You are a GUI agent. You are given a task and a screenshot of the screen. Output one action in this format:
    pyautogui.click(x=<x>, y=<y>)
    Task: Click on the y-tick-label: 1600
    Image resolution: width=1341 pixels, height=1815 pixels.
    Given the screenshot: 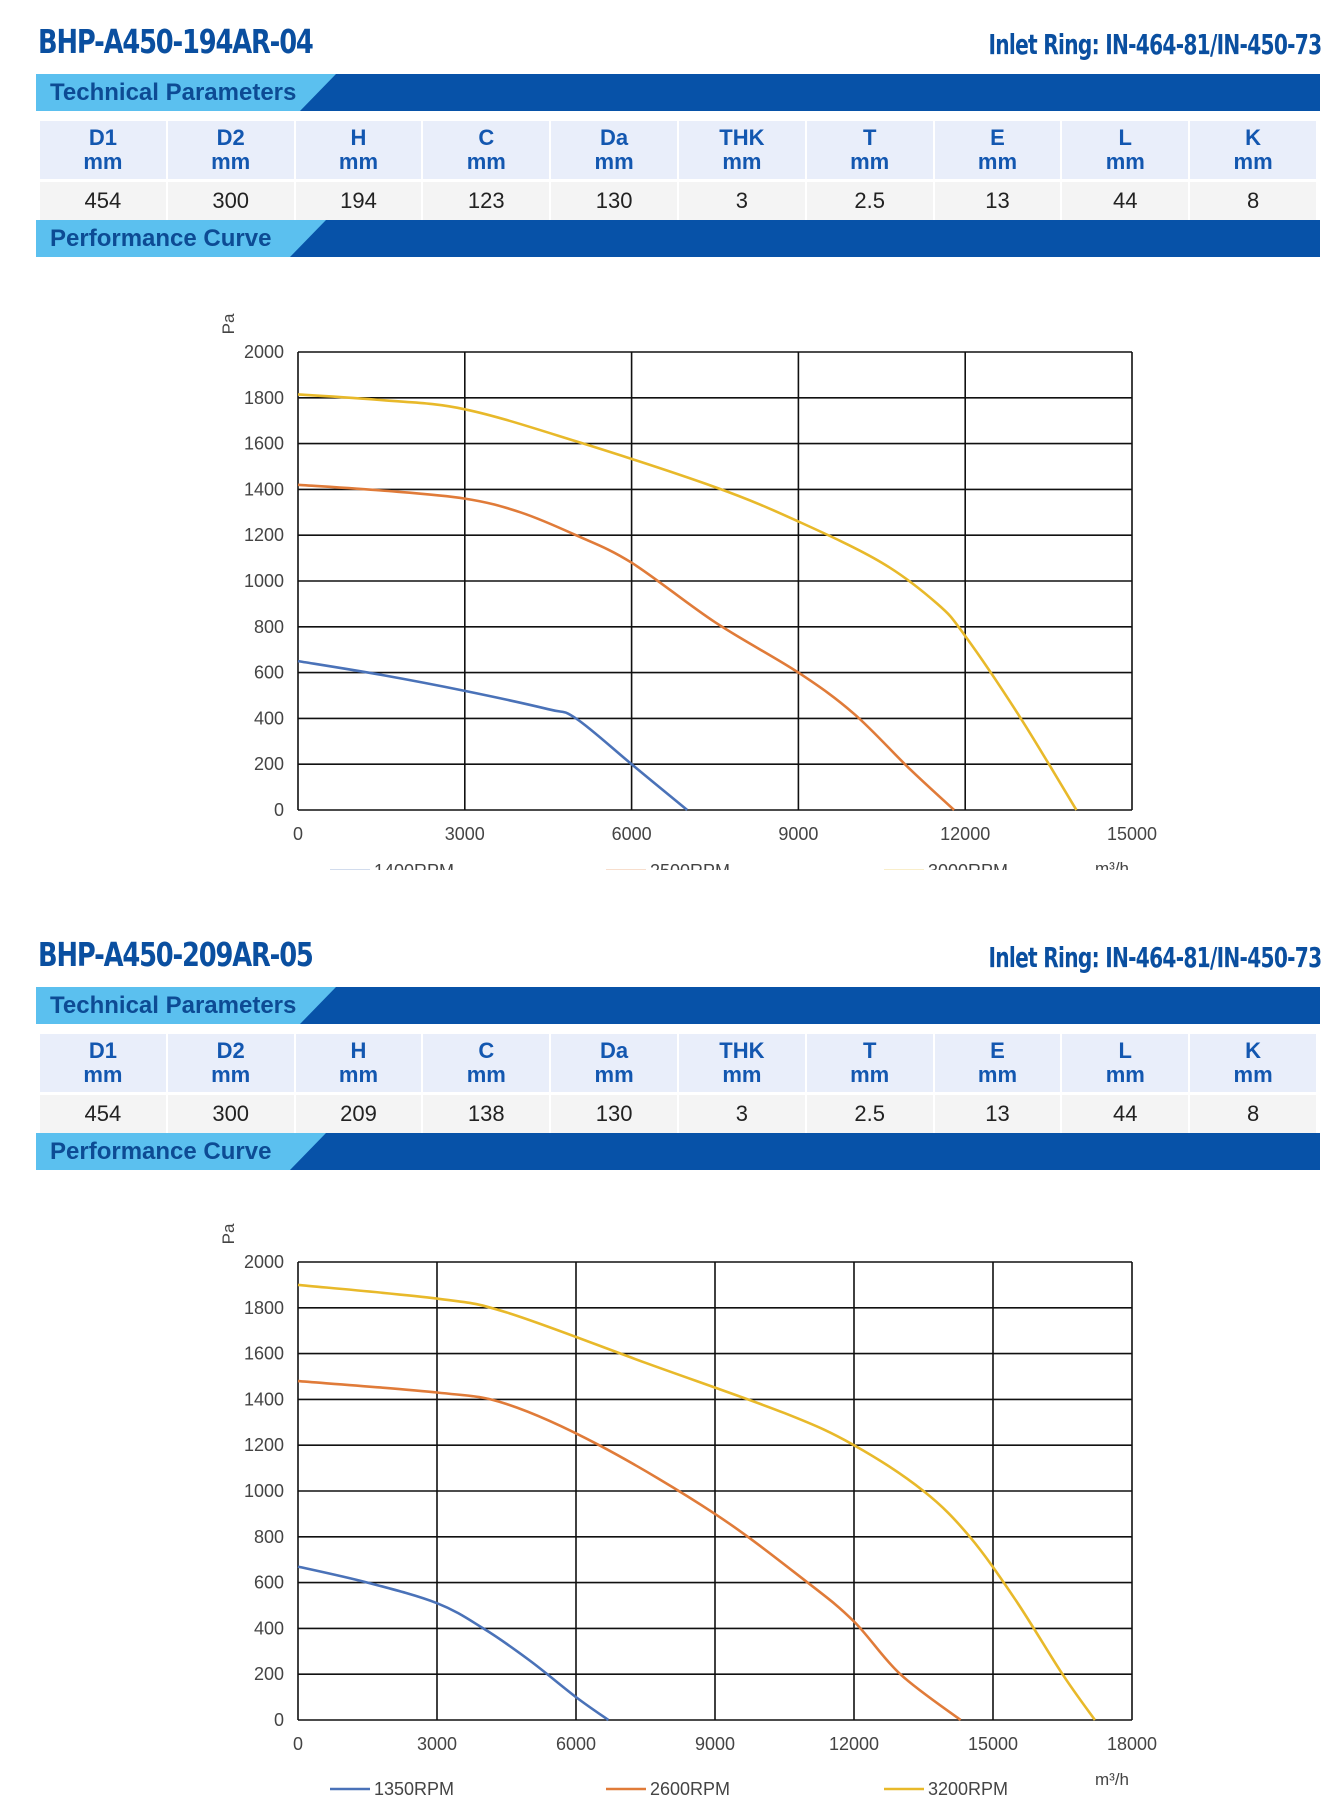 What is the action you would take?
    pyautogui.click(x=264, y=1354)
    